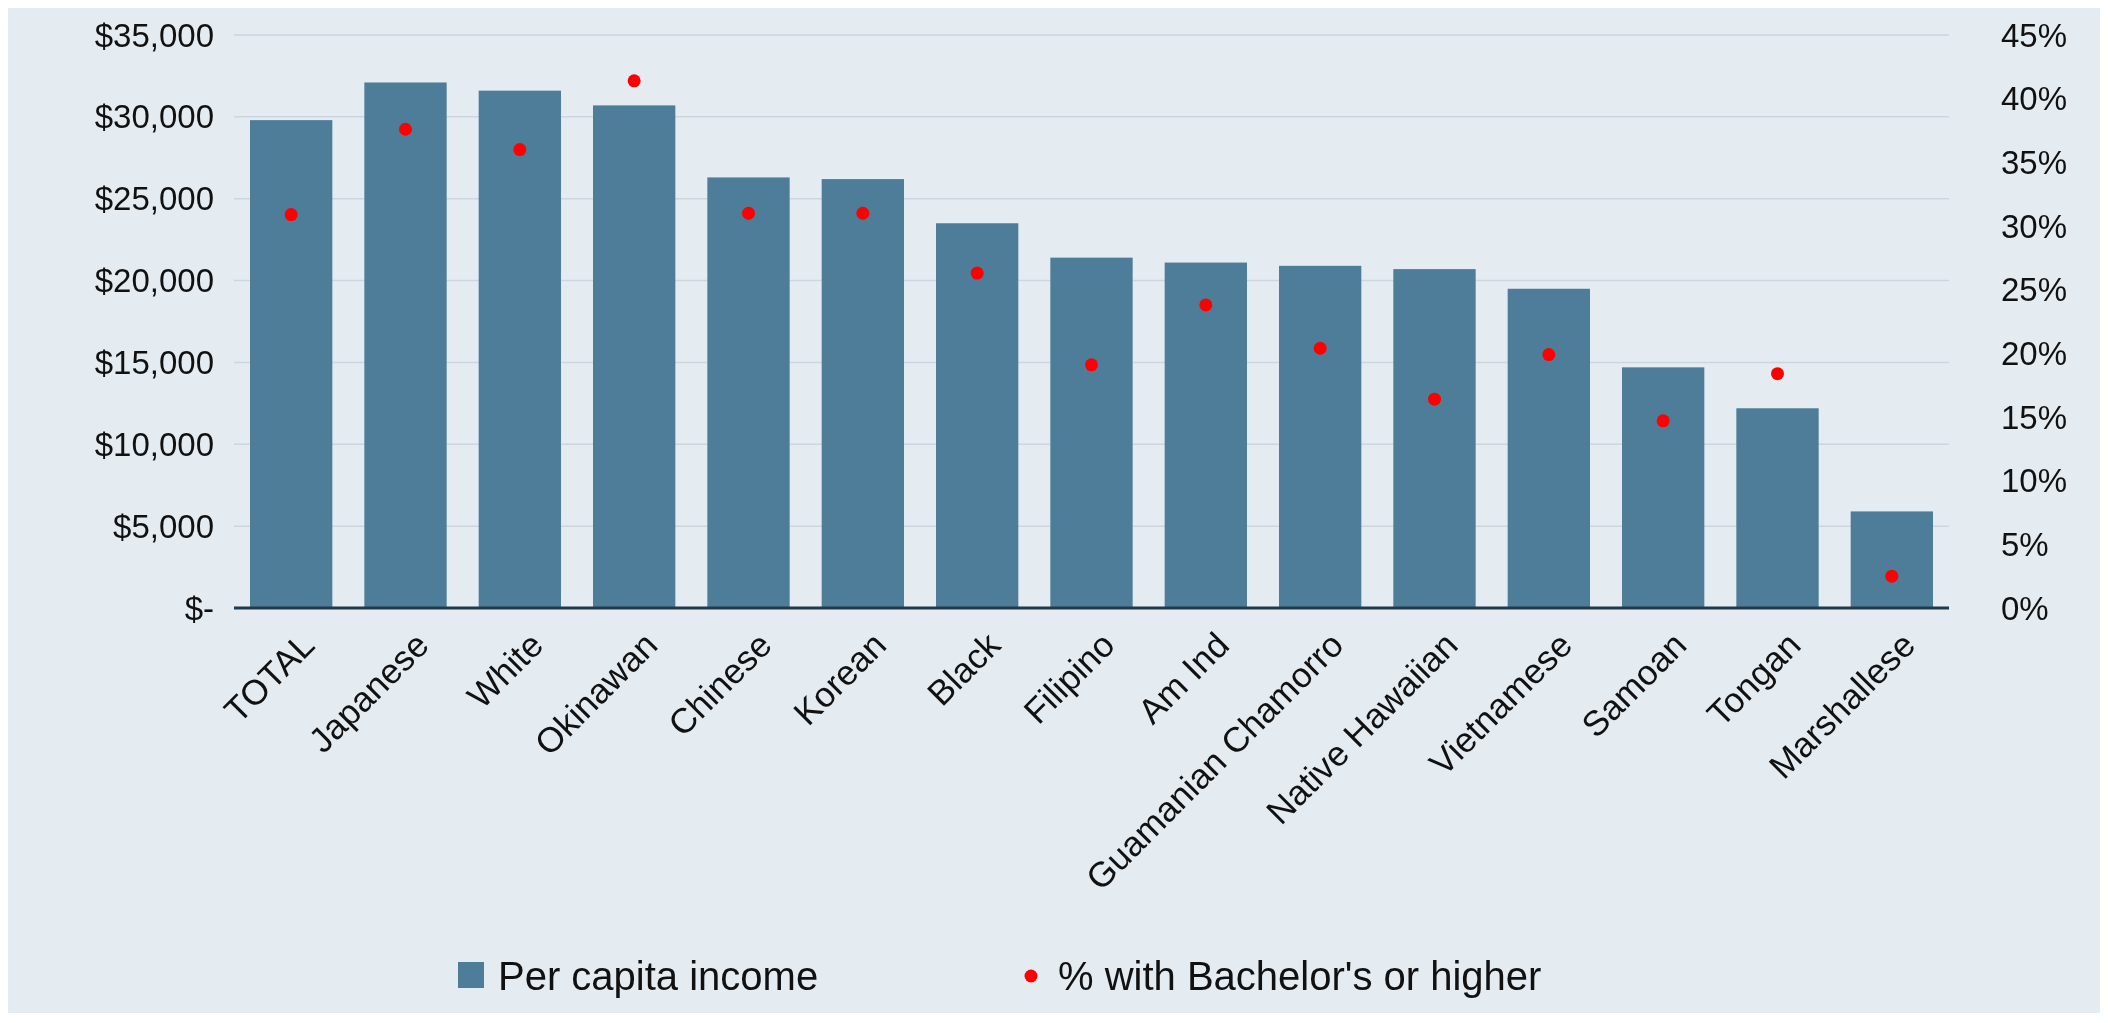 The width and height of the screenshot is (2108, 1023). I want to click on y-tick-label: $-, so click(199, 608).